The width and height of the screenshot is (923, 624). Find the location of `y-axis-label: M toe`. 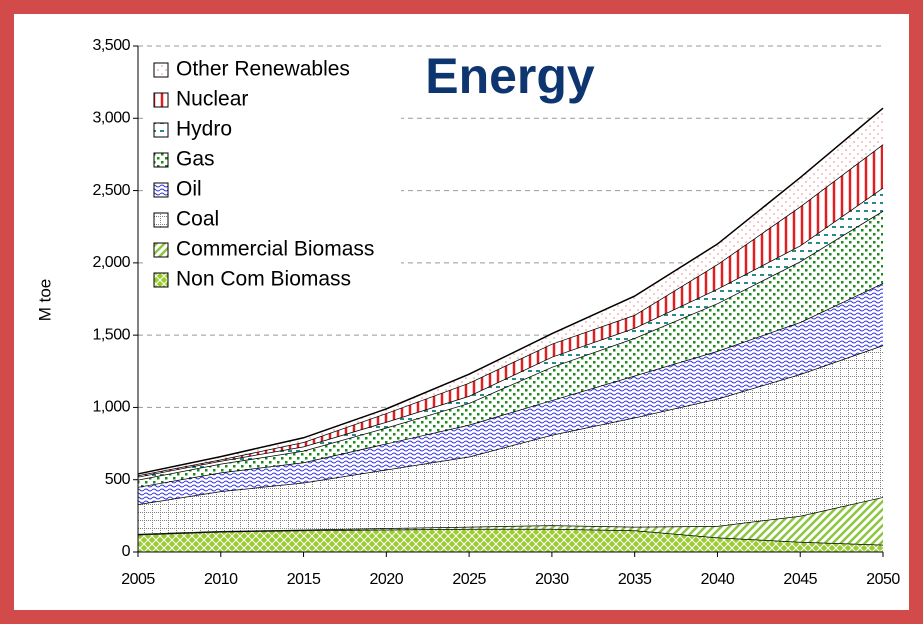

y-axis-label: M toe is located at coordinates (44, 300).